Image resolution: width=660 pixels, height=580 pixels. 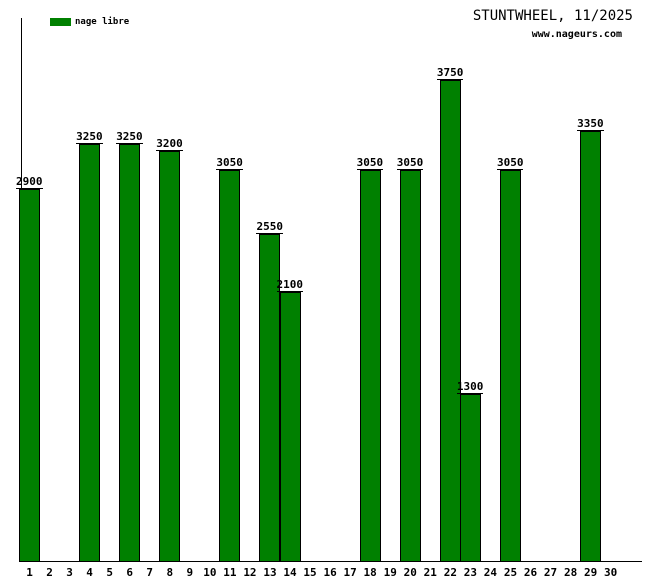 I want to click on legend-label: nage libre, so click(x=102, y=22).